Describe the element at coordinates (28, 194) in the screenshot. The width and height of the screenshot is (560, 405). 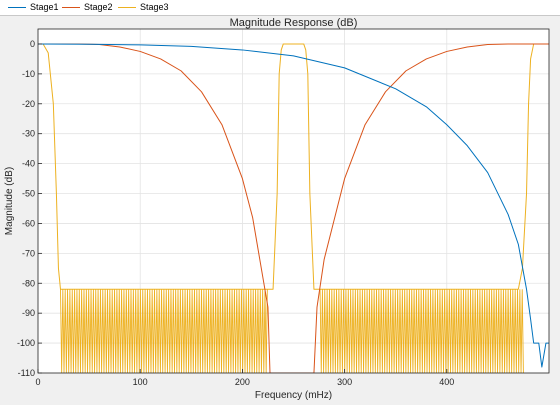
I see `y-tick-label: -50` at that location.